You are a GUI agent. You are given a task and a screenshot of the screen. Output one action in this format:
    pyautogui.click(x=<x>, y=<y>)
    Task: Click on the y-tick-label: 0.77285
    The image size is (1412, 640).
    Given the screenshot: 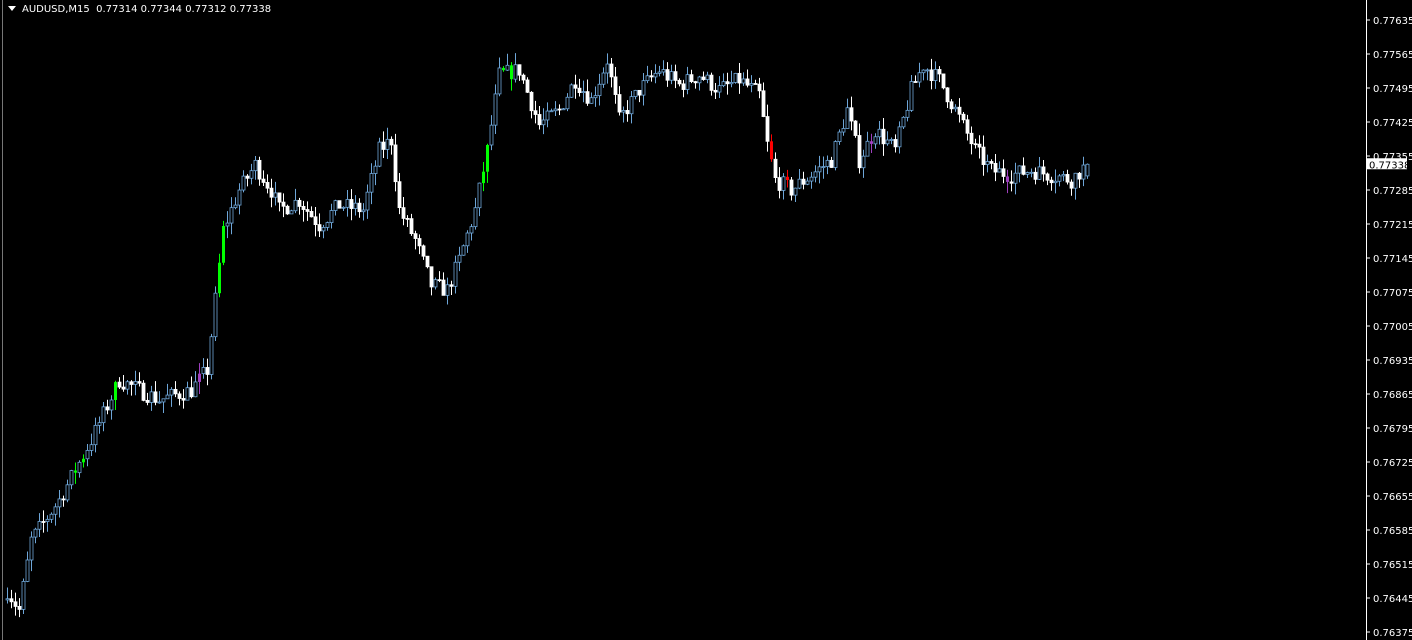 What is the action you would take?
    pyautogui.click(x=1392, y=191)
    